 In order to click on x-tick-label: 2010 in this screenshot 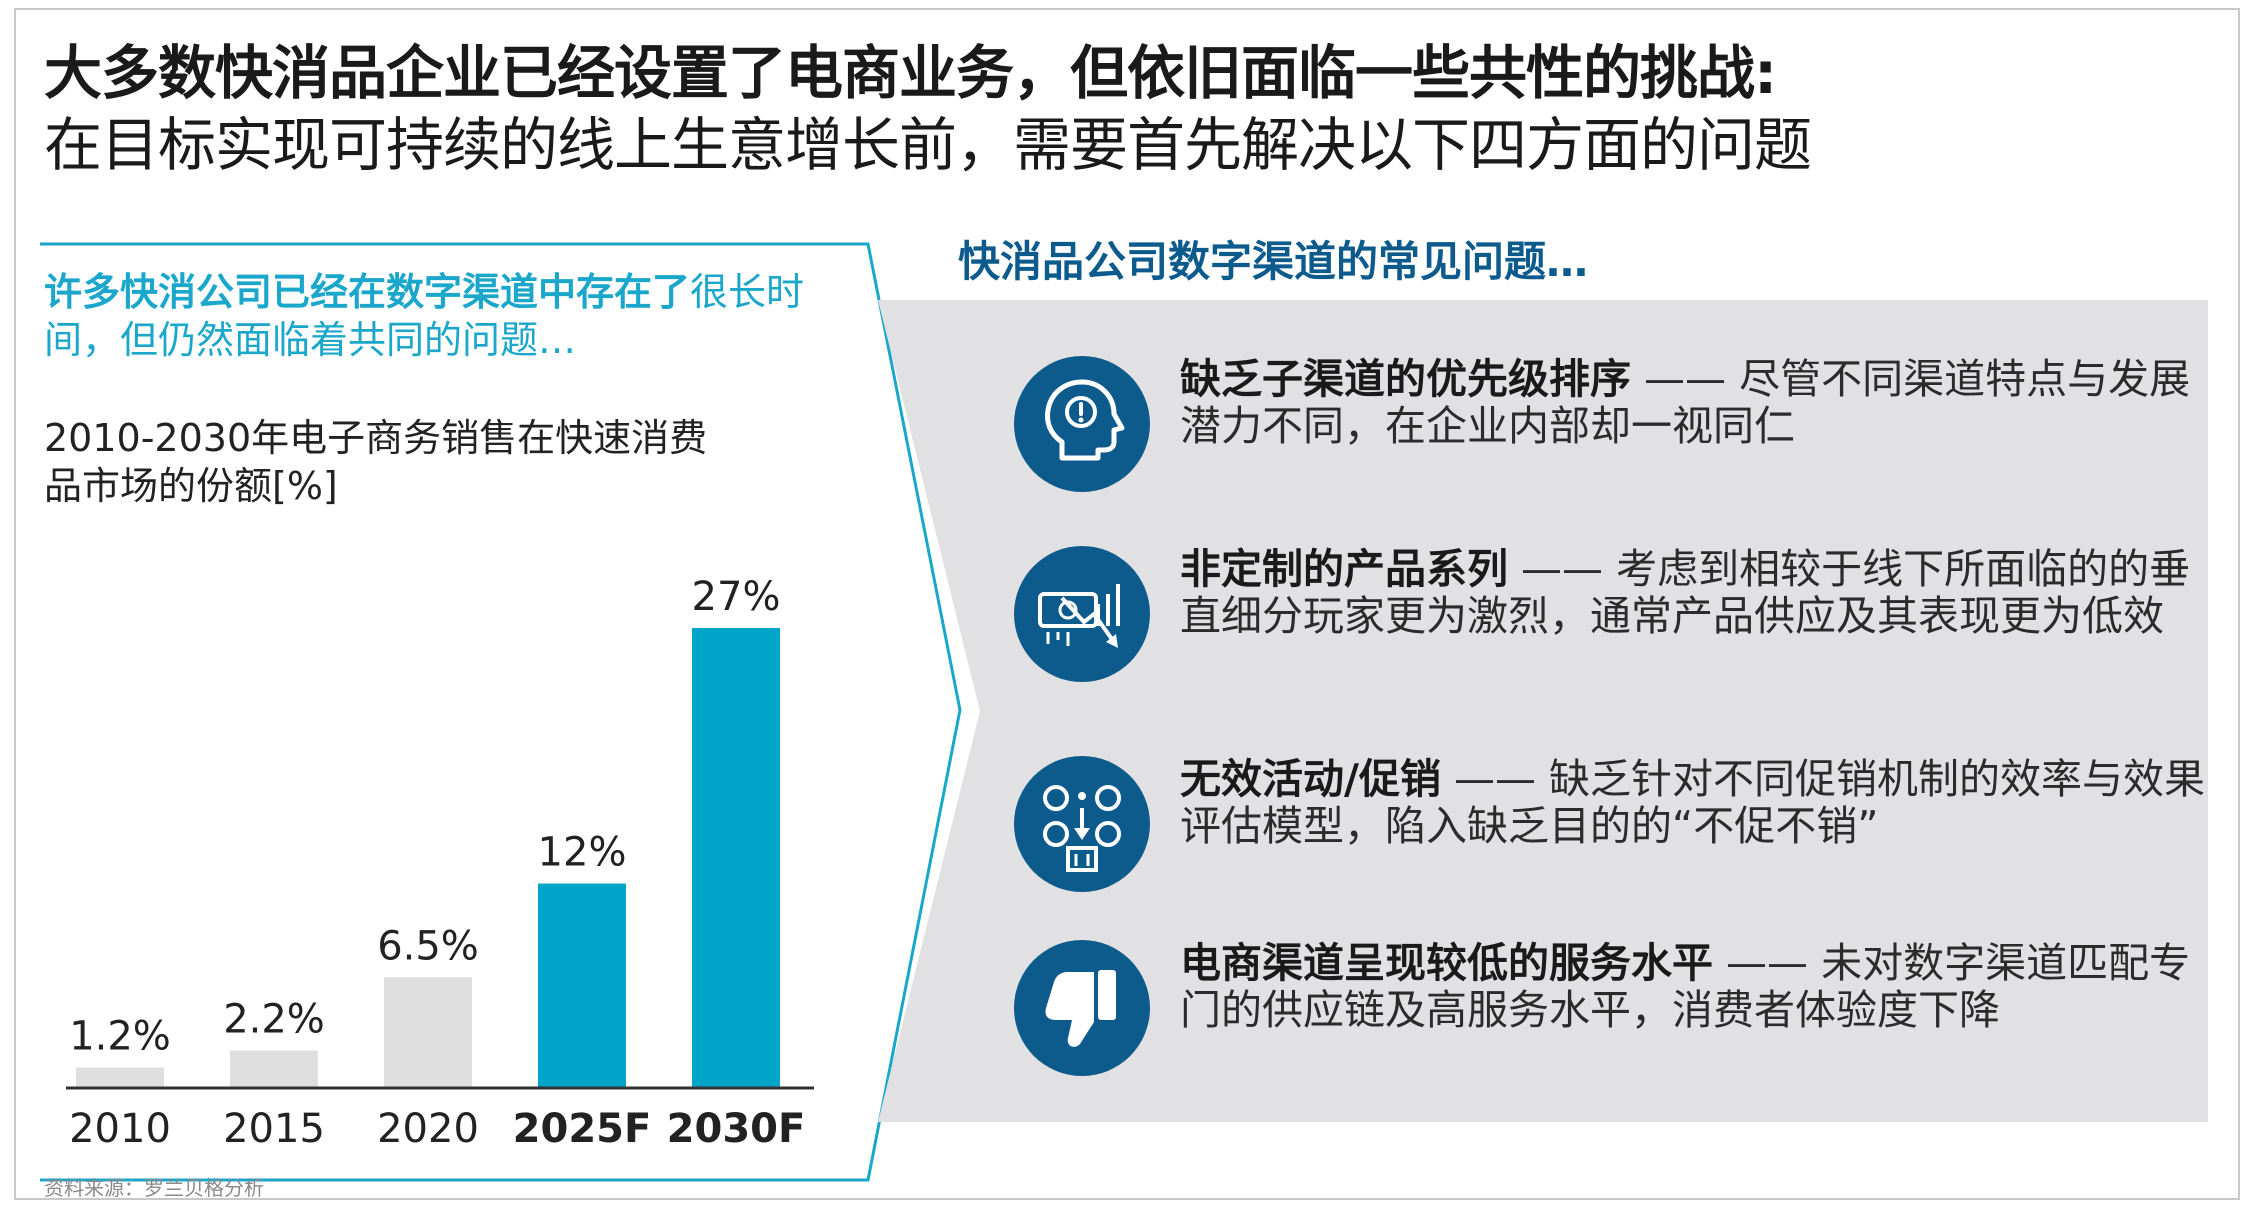, I will do `click(120, 1129)`.